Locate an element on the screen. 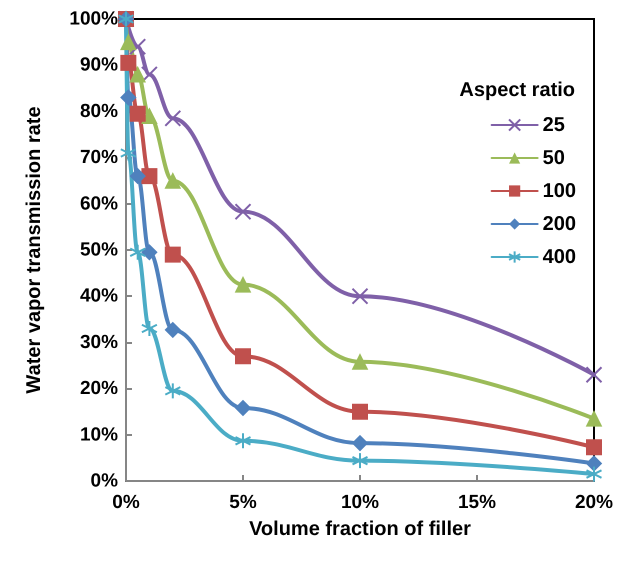 This screenshot has height=565, width=621. legend-title: Aspect ratio is located at coordinates (517, 90).